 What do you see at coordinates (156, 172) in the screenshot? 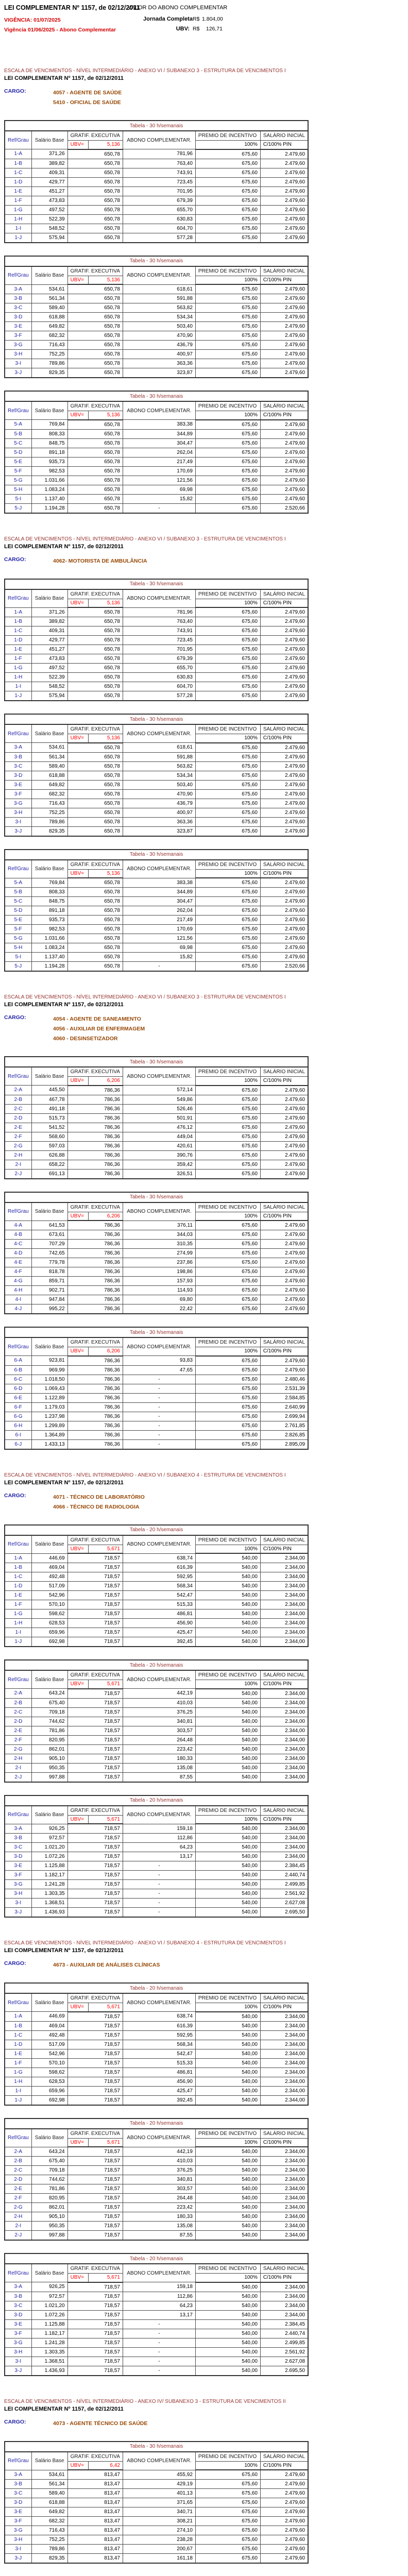
I see `table-row: 1-C 409,31 650,78 743,91 675,60 2.479,60` at bounding box center [156, 172].